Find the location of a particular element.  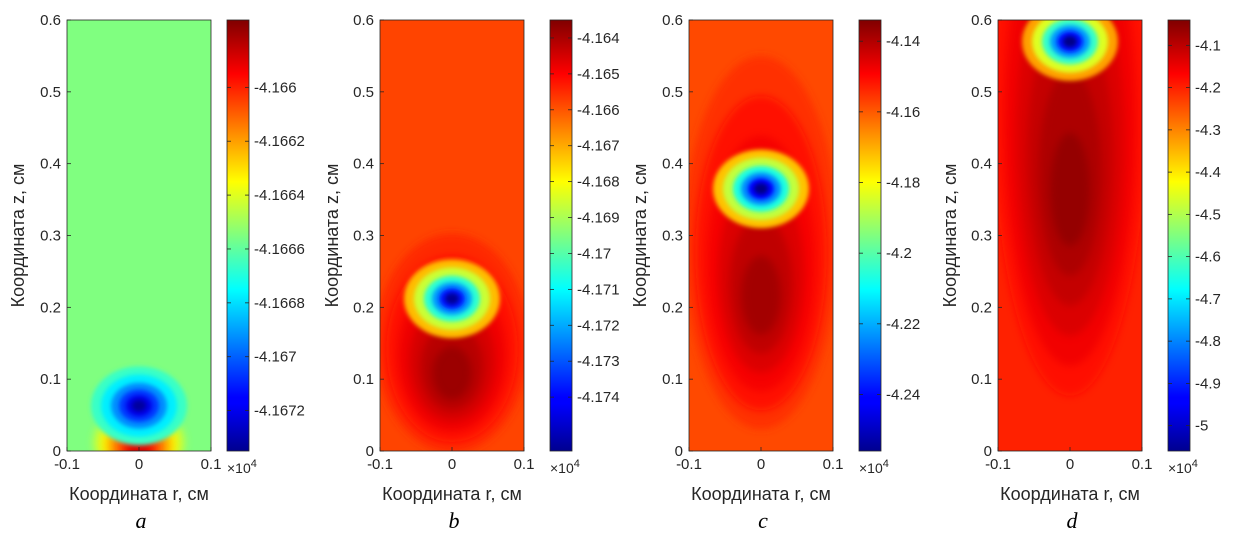

colorbar-tick-label: -4.171 is located at coordinates (598, 289).